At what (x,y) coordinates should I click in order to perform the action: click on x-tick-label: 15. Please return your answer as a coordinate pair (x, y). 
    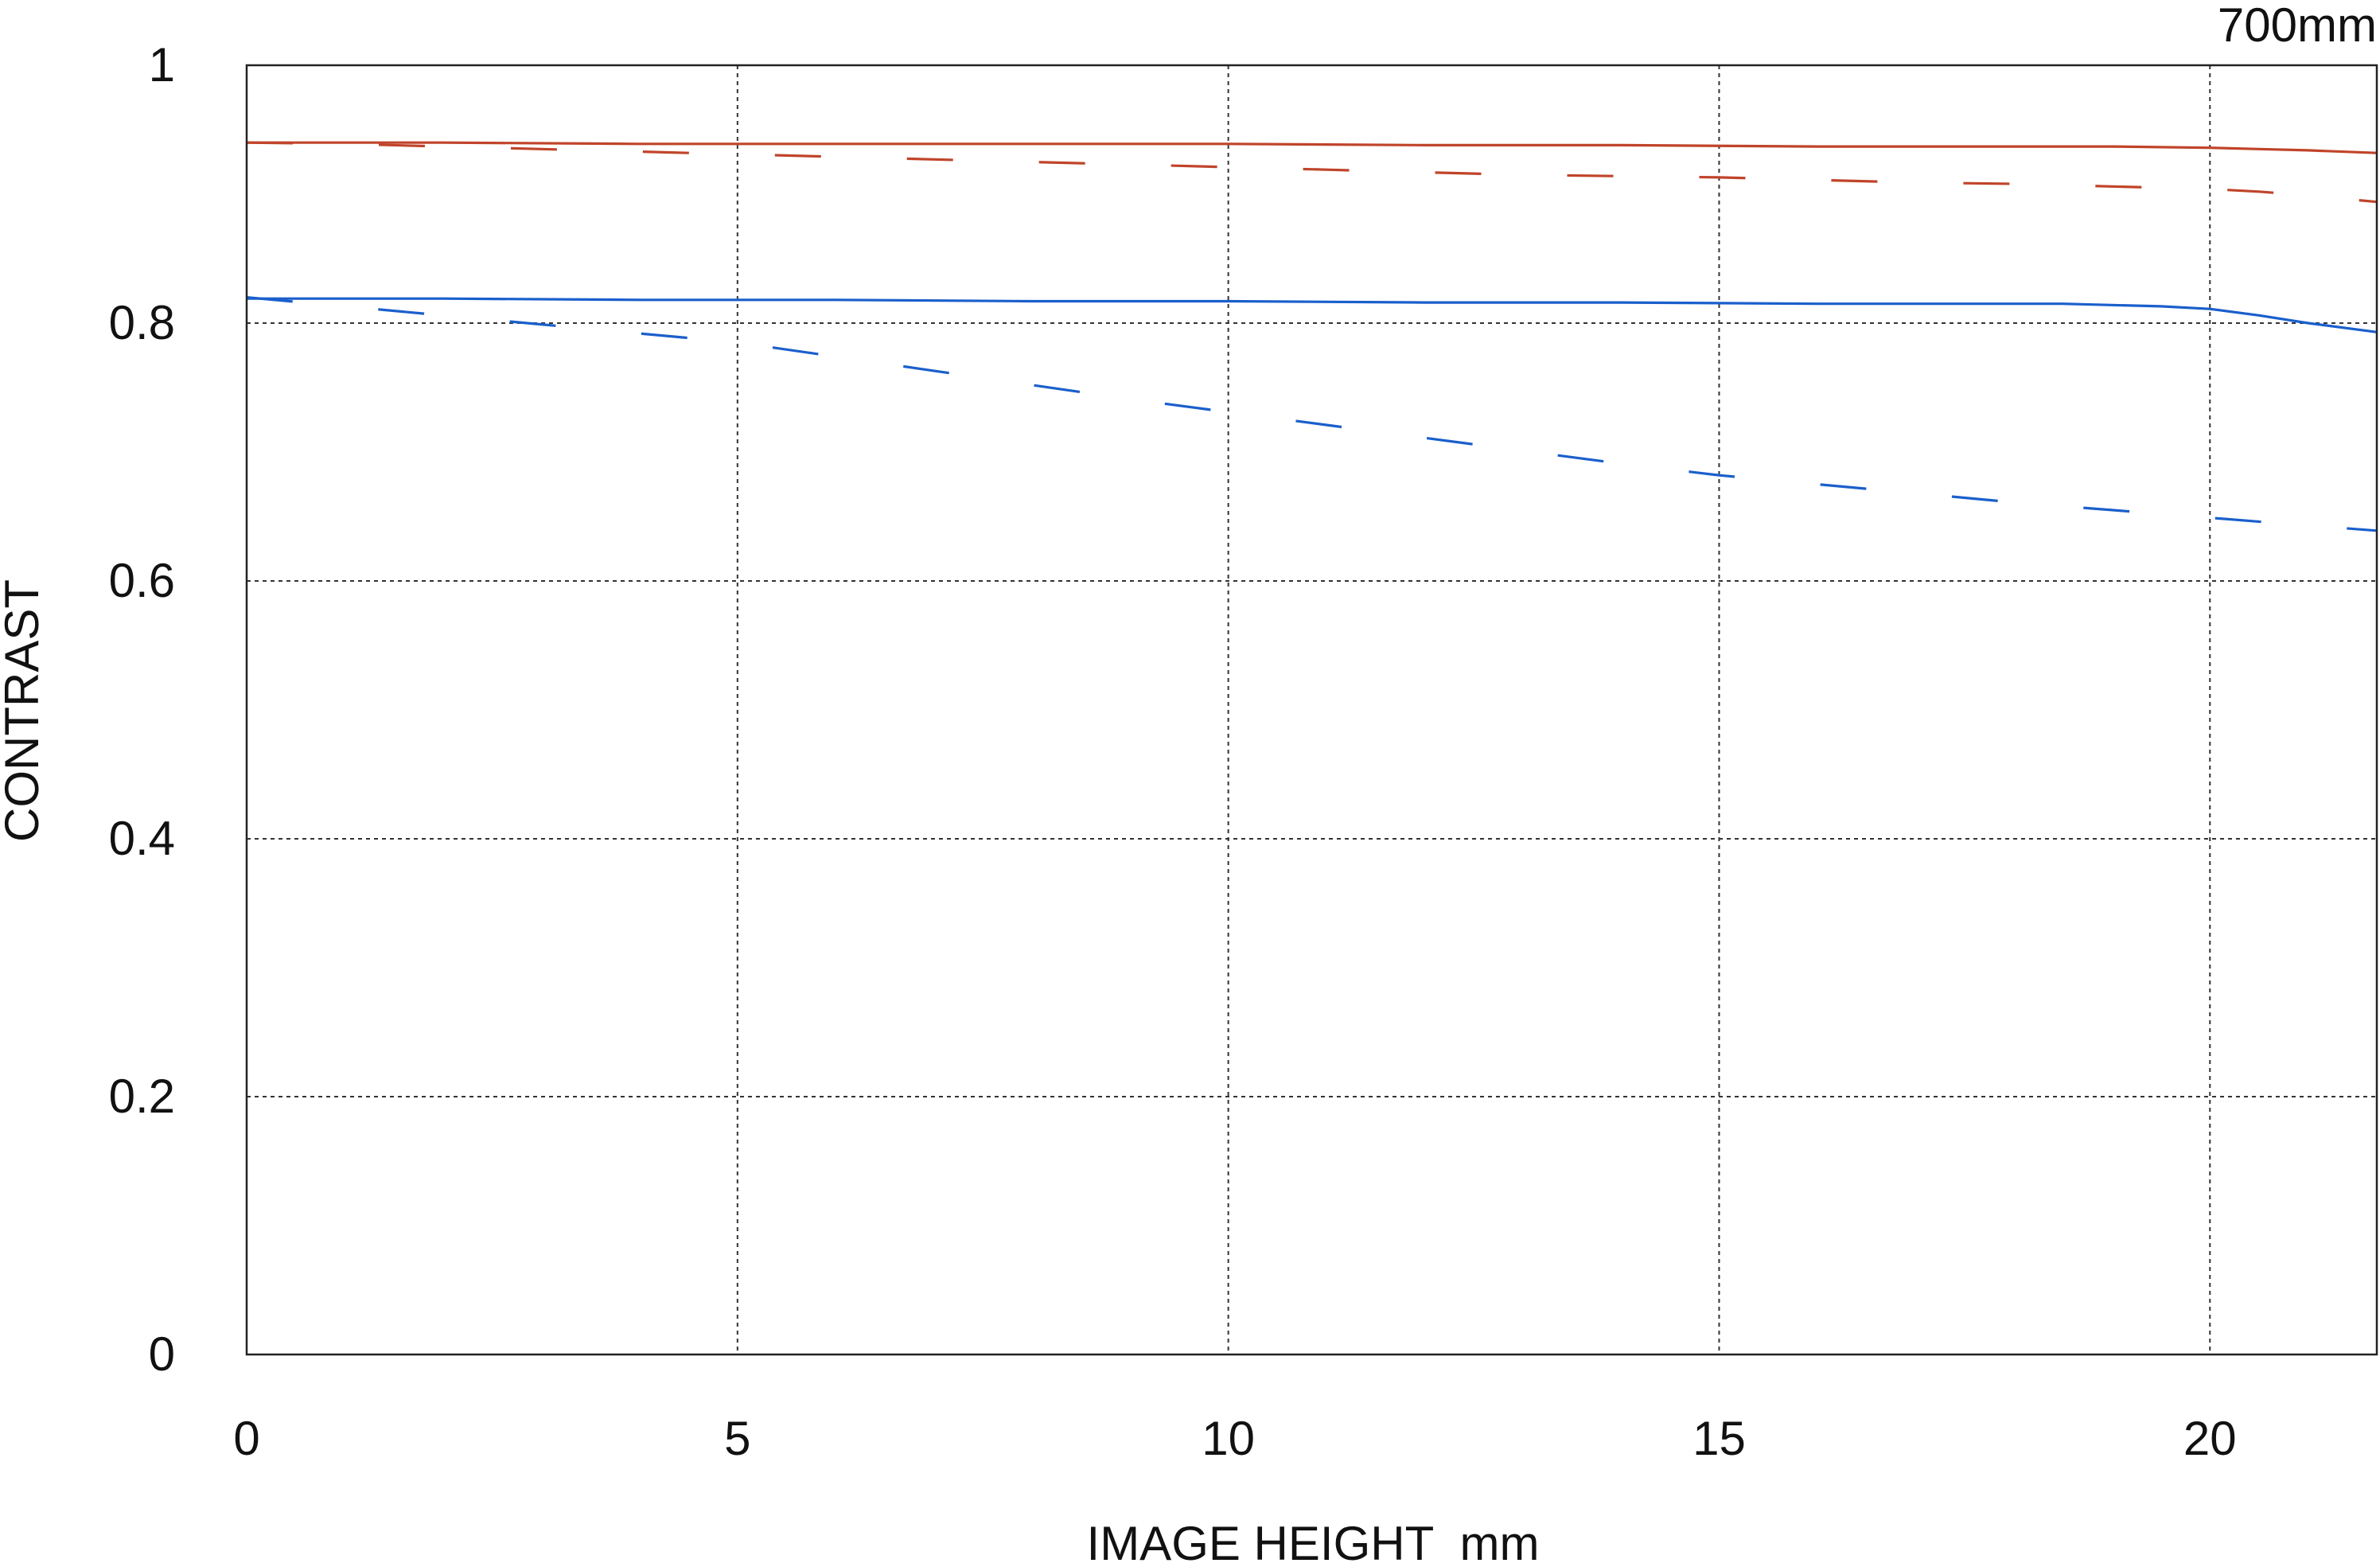
    Looking at the image, I should click on (1719, 1438).